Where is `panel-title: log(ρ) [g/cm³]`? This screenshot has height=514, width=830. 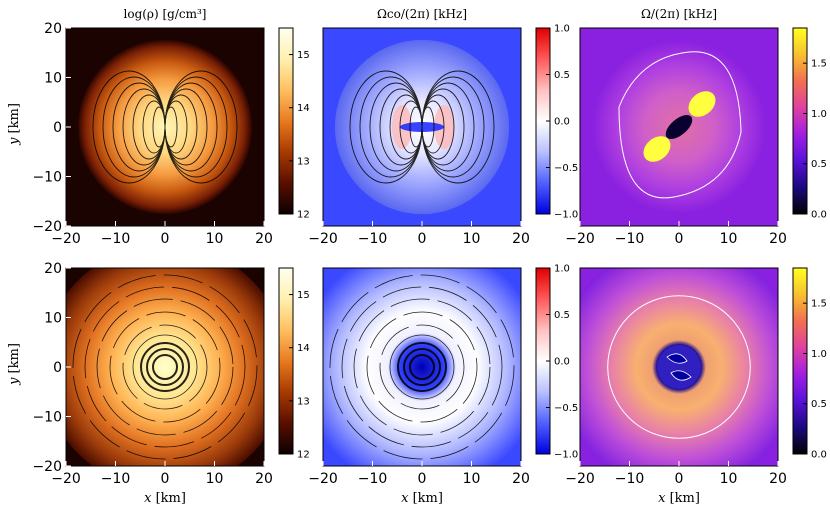
panel-title: log(ρ) [g/cm³] is located at coordinates (165, 14).